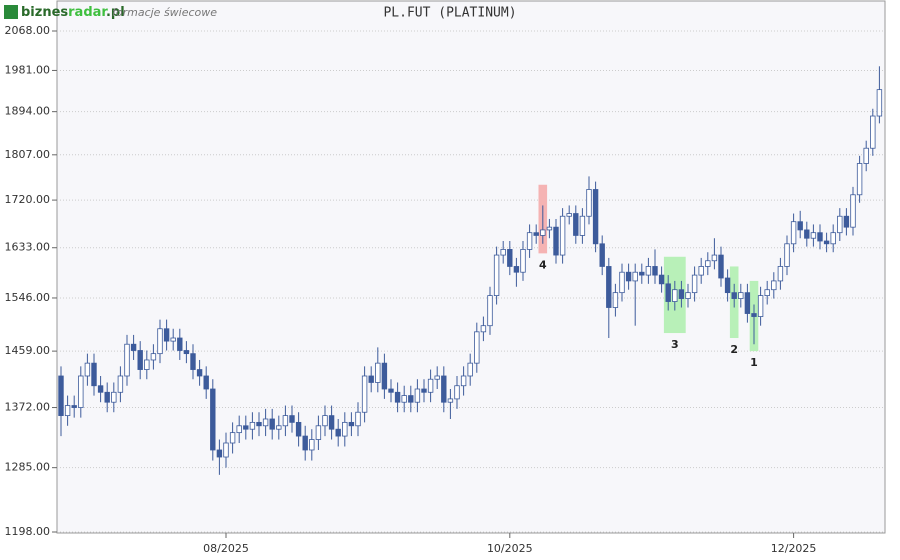 This screenshot has height=560, width=900. Describe the element at coordinates (734, 349) in the screenshot. I see `pattern-label: 2` at that location.